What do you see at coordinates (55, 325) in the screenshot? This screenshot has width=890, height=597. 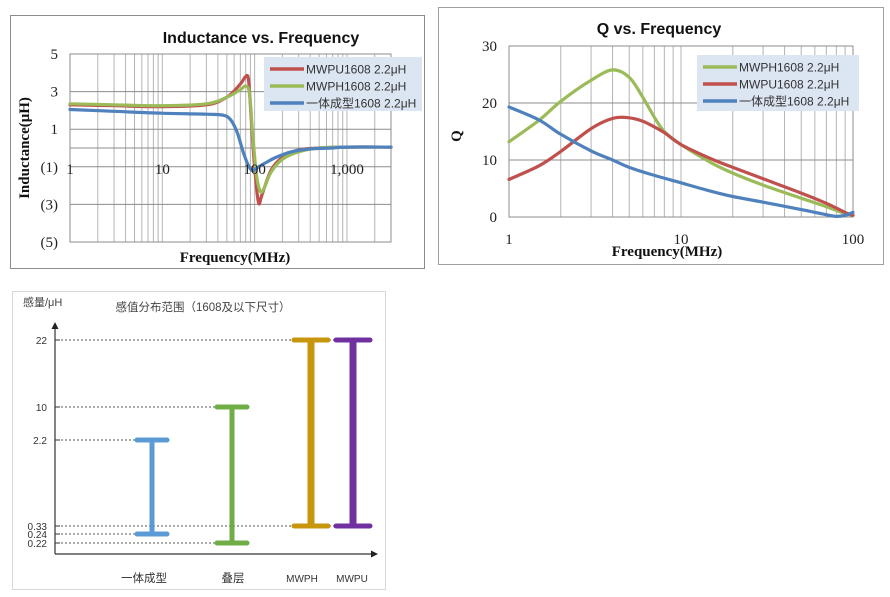 I see `y-axis-arrow` at bounding box center [55, 325].